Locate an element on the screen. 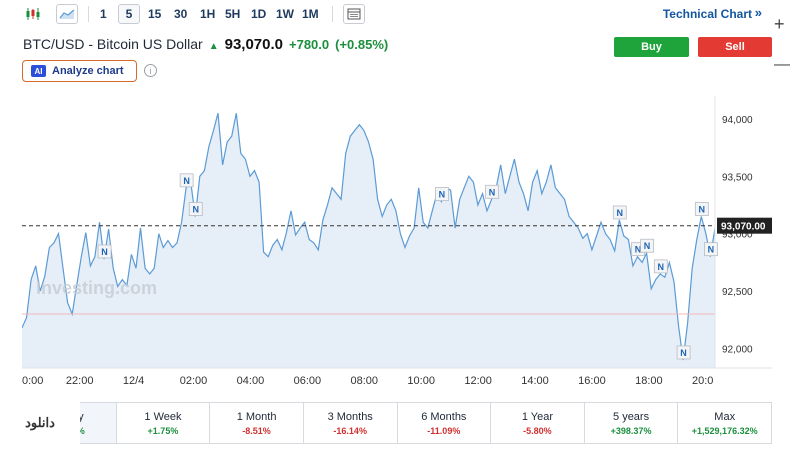 This screenshot has height=450, width=800. y-tick-label: 94,000 is located at coordinates (737, 120).